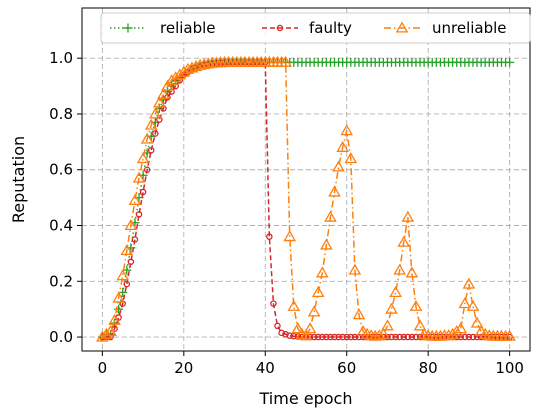 The height and width of the screenshot is (415, 537). What do you see at coordinates (307, 28) in the screenshot?
I see `legend-item-faulty: faulty` at bounding box center [307, 28].